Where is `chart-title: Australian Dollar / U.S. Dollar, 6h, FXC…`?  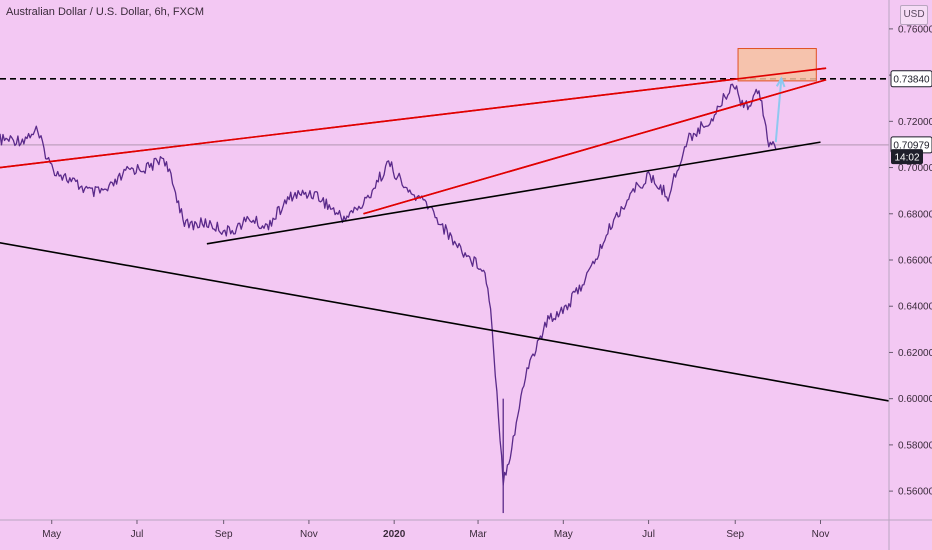
chart-title: Australian Dollar / U.S. Dollar, 6h, FXC… is located at coordinates (105, 12).